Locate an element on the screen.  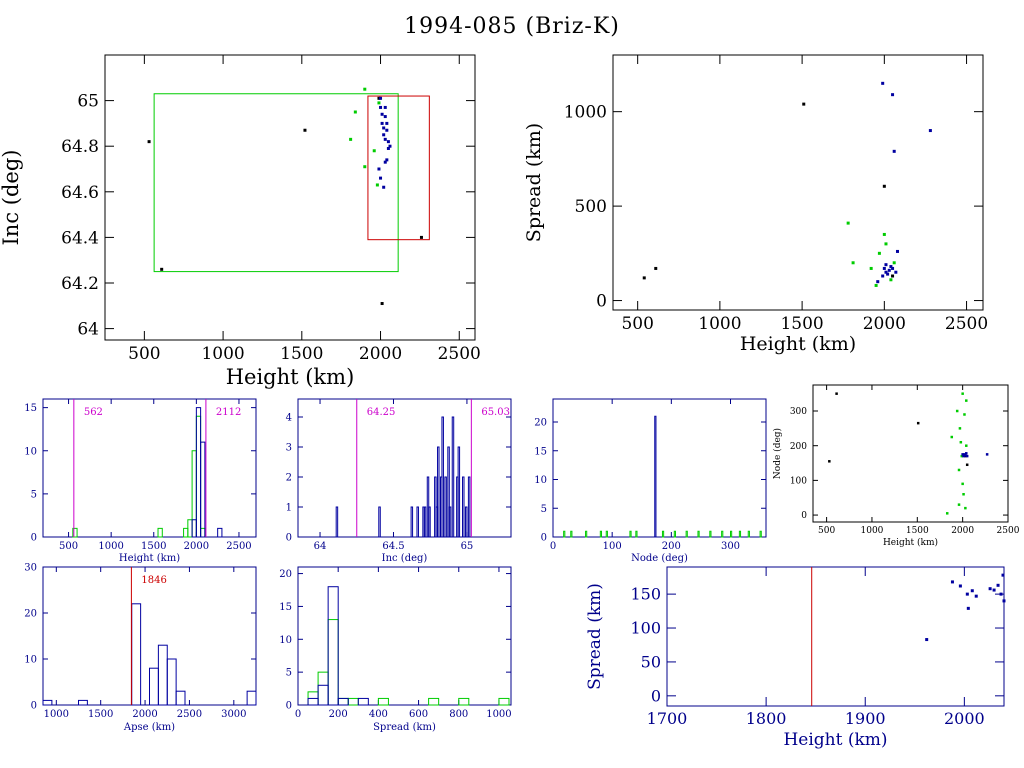
panel-6-point-black is located at coordinates (829, 461).